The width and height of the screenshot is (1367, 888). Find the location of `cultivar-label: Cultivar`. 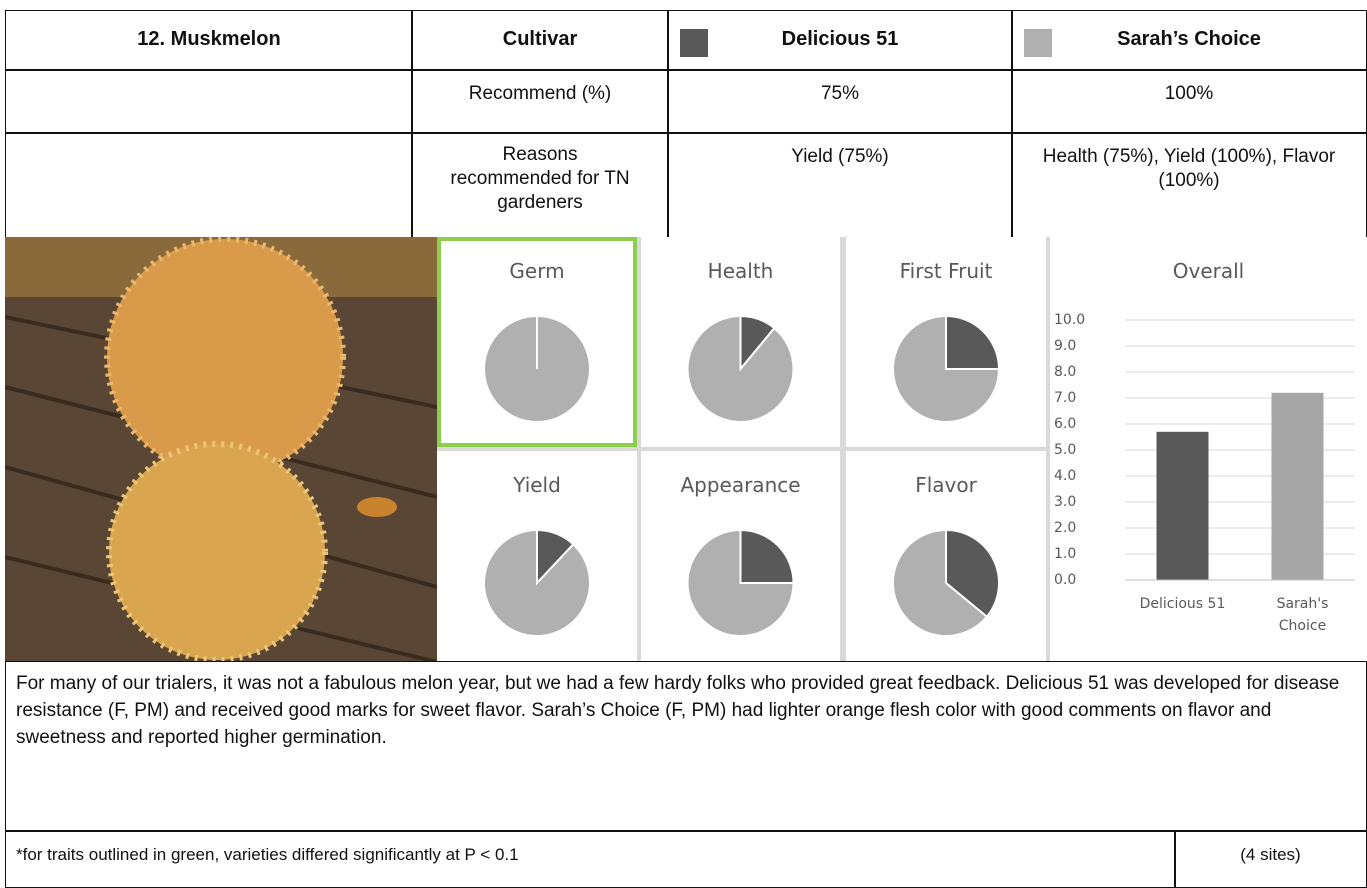

cultivar-label: Cultivar is located at coordinates (540, 39).